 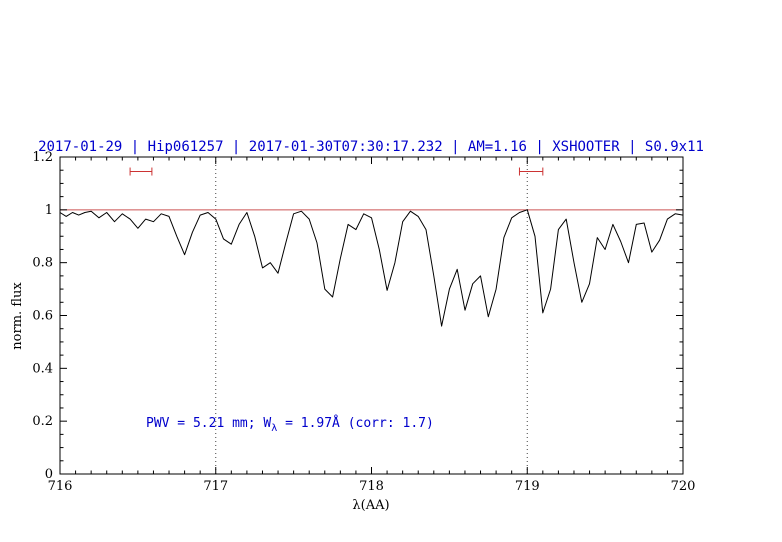 What do you see at coordinates (42, 368) in the screenshot?
I see `y-tick-label: 0.4` at bounding box center [42, 368].